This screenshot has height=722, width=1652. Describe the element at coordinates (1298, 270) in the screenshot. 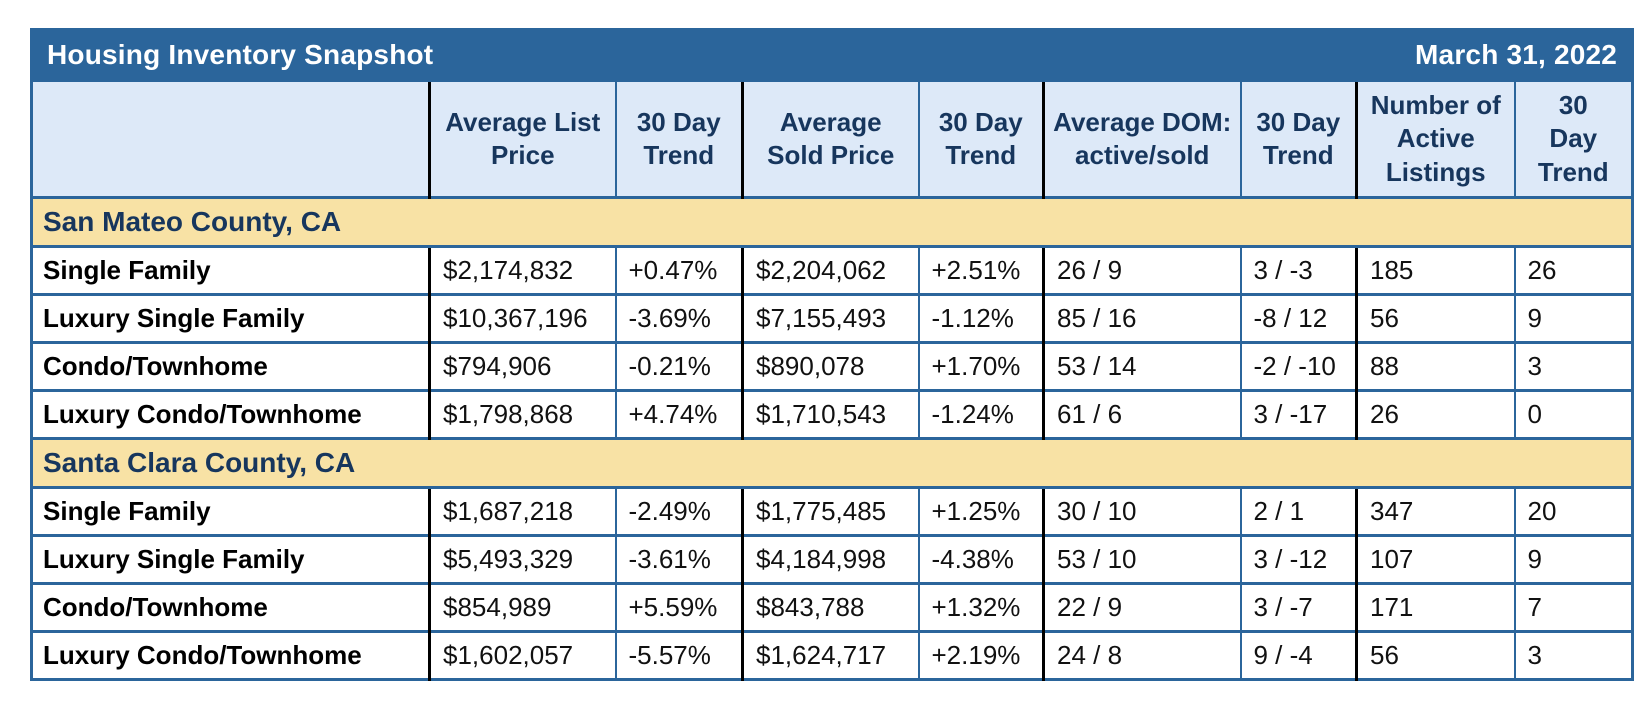

I see `dom-trend-cell: 3 / -3` at that location.